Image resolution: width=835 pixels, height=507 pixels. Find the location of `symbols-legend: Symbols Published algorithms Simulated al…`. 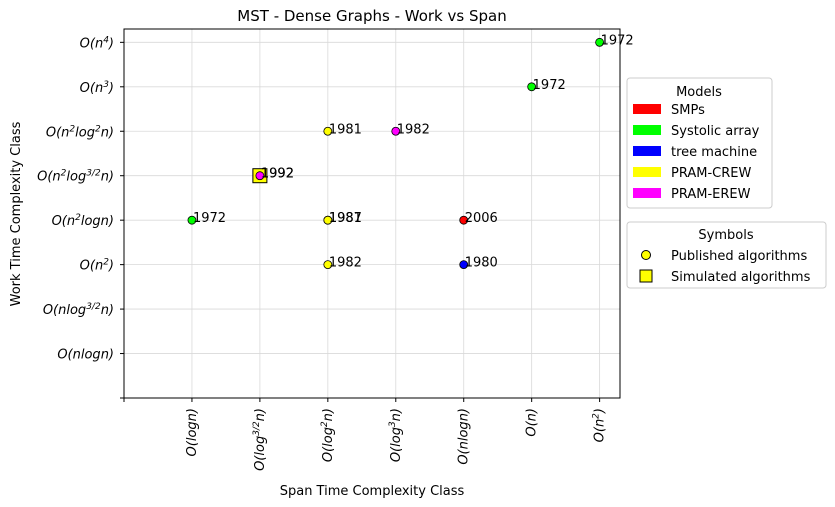

symbols-legend: Symbols Published algorithms Simulated al… is located at coordinates (726, 255).